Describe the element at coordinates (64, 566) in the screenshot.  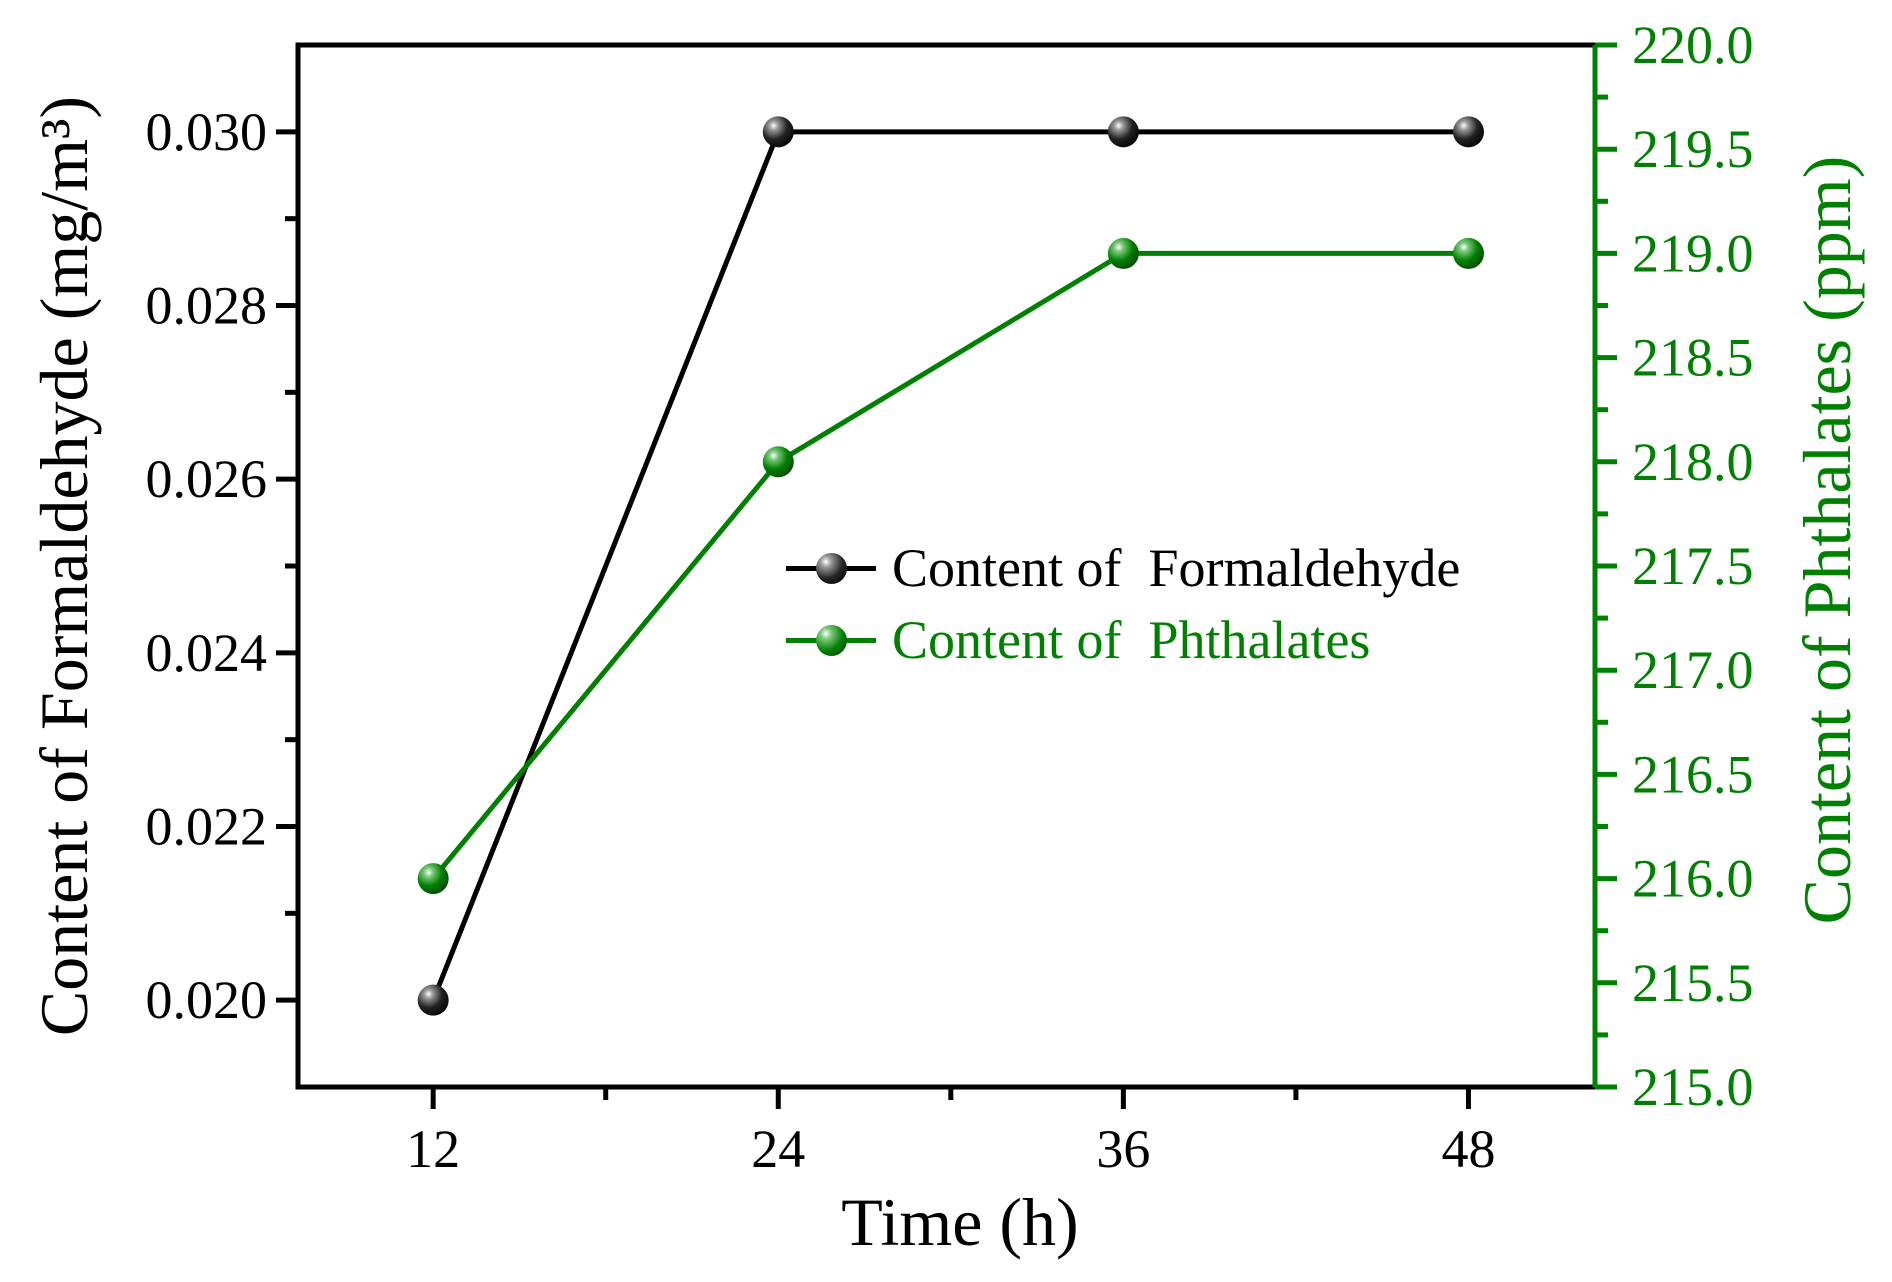
I see `left-axis-title: Content of Formaldehyde (mg/m³)` at that location.